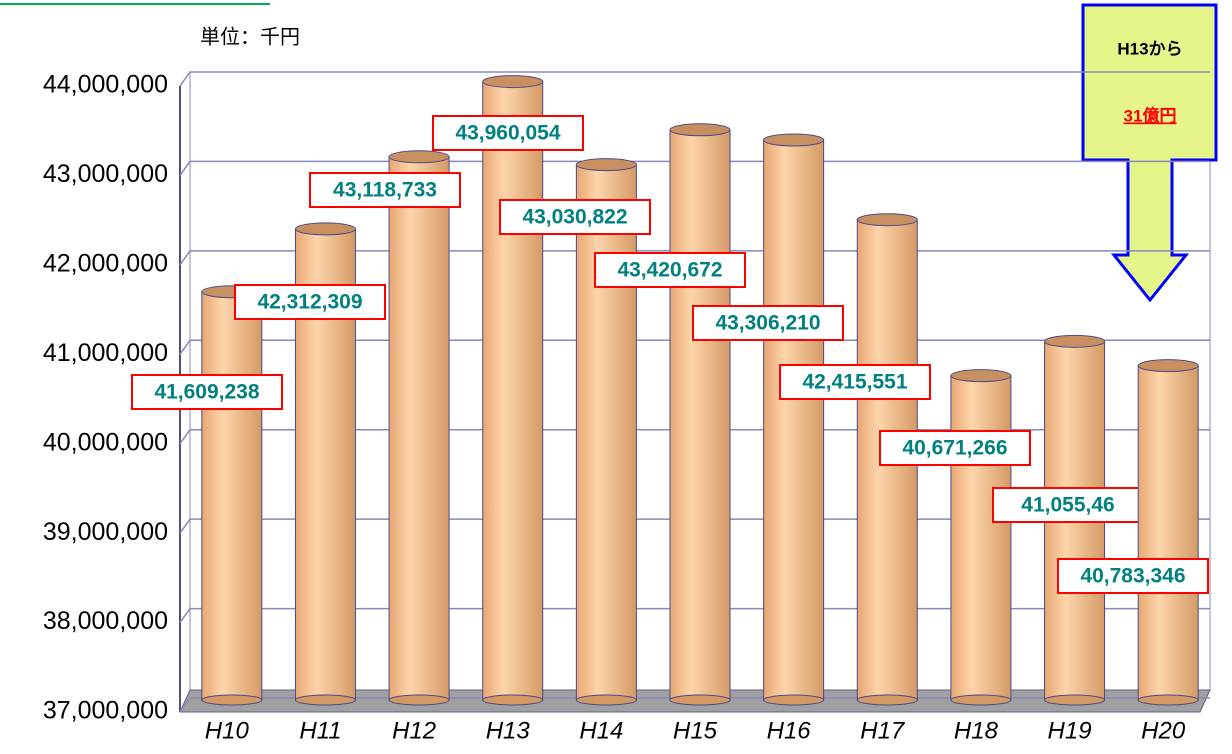 The image size is (1232, 754). Describe the element at coordinates (320, 730) in the screenshot. I see `x-tick-label: H11` at that location.